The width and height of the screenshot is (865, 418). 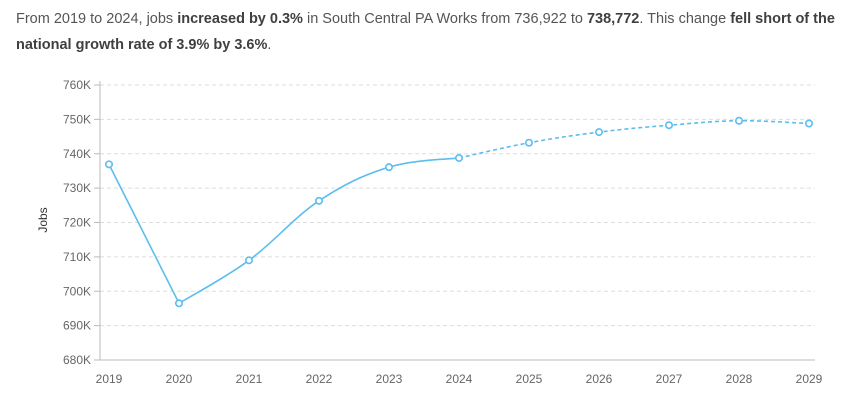 I want to click on y-tick-label: 730K, so click(x=77, y=188).